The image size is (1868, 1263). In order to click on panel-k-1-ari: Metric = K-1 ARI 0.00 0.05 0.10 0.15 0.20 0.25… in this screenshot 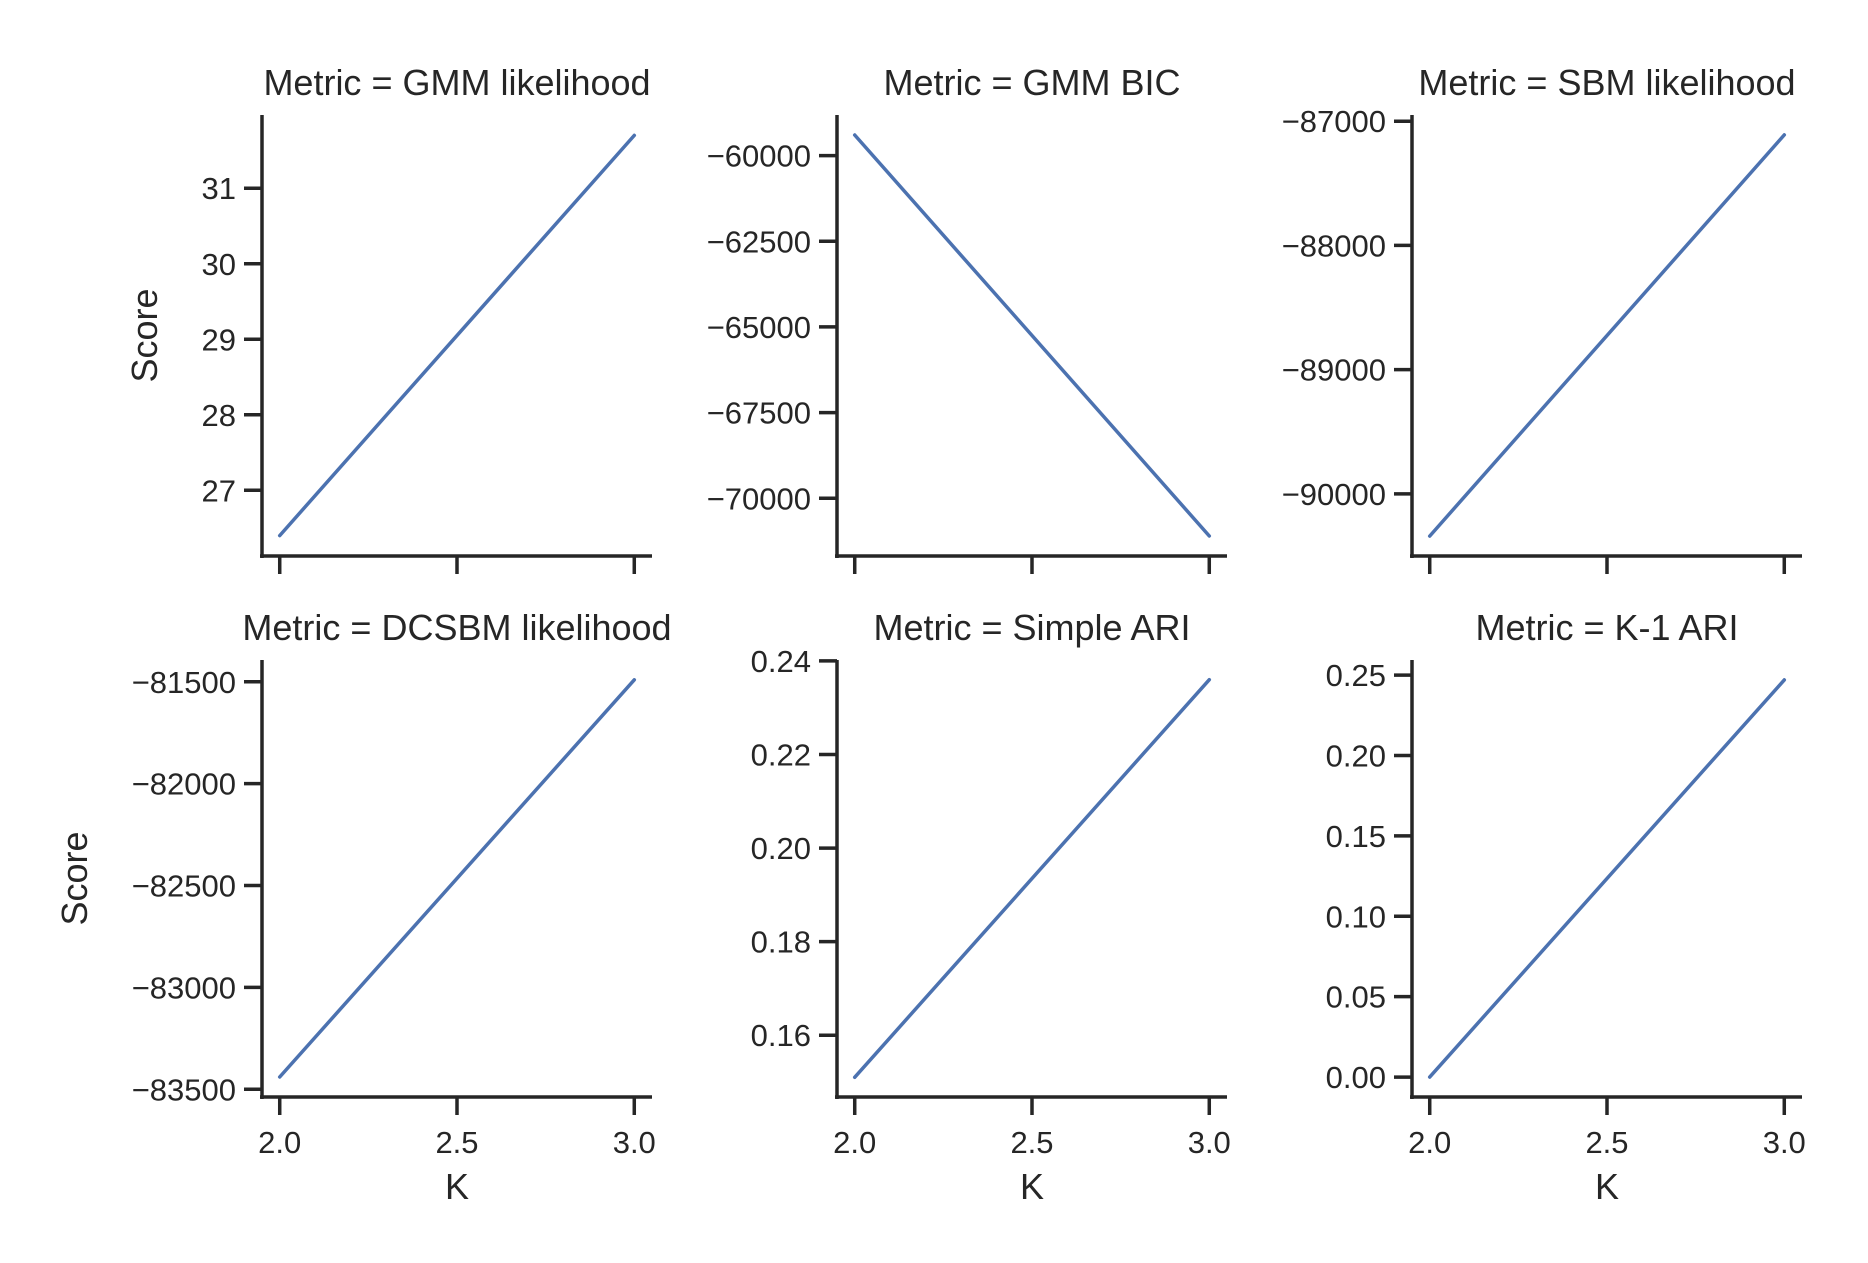, I will do `click(1566, 907)`.